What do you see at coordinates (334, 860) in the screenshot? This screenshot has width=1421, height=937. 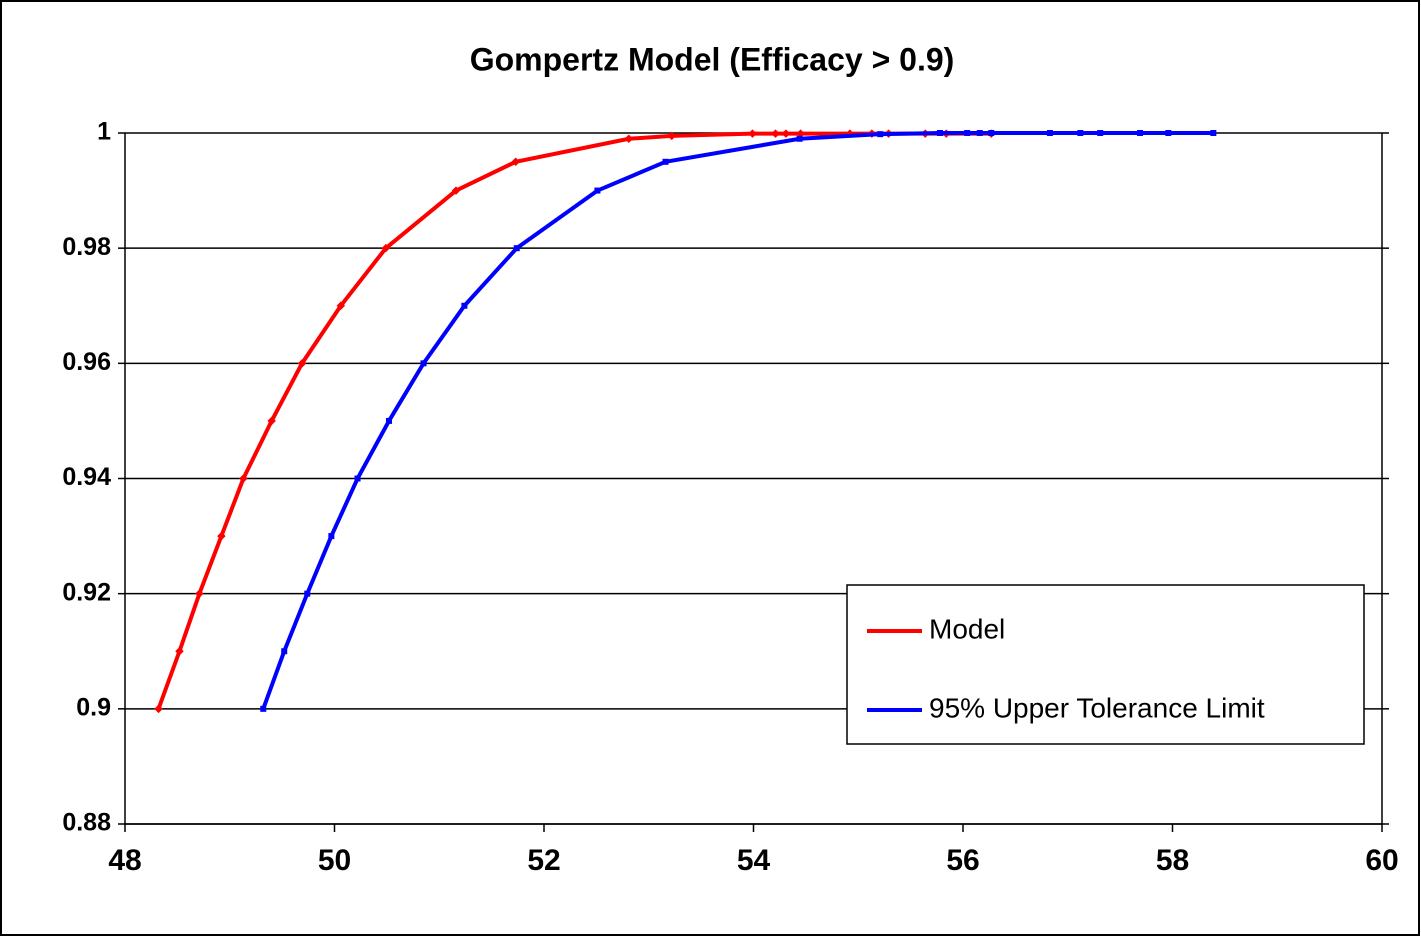 I see `x-tick-label: 50` at bounding box center [334, 860].